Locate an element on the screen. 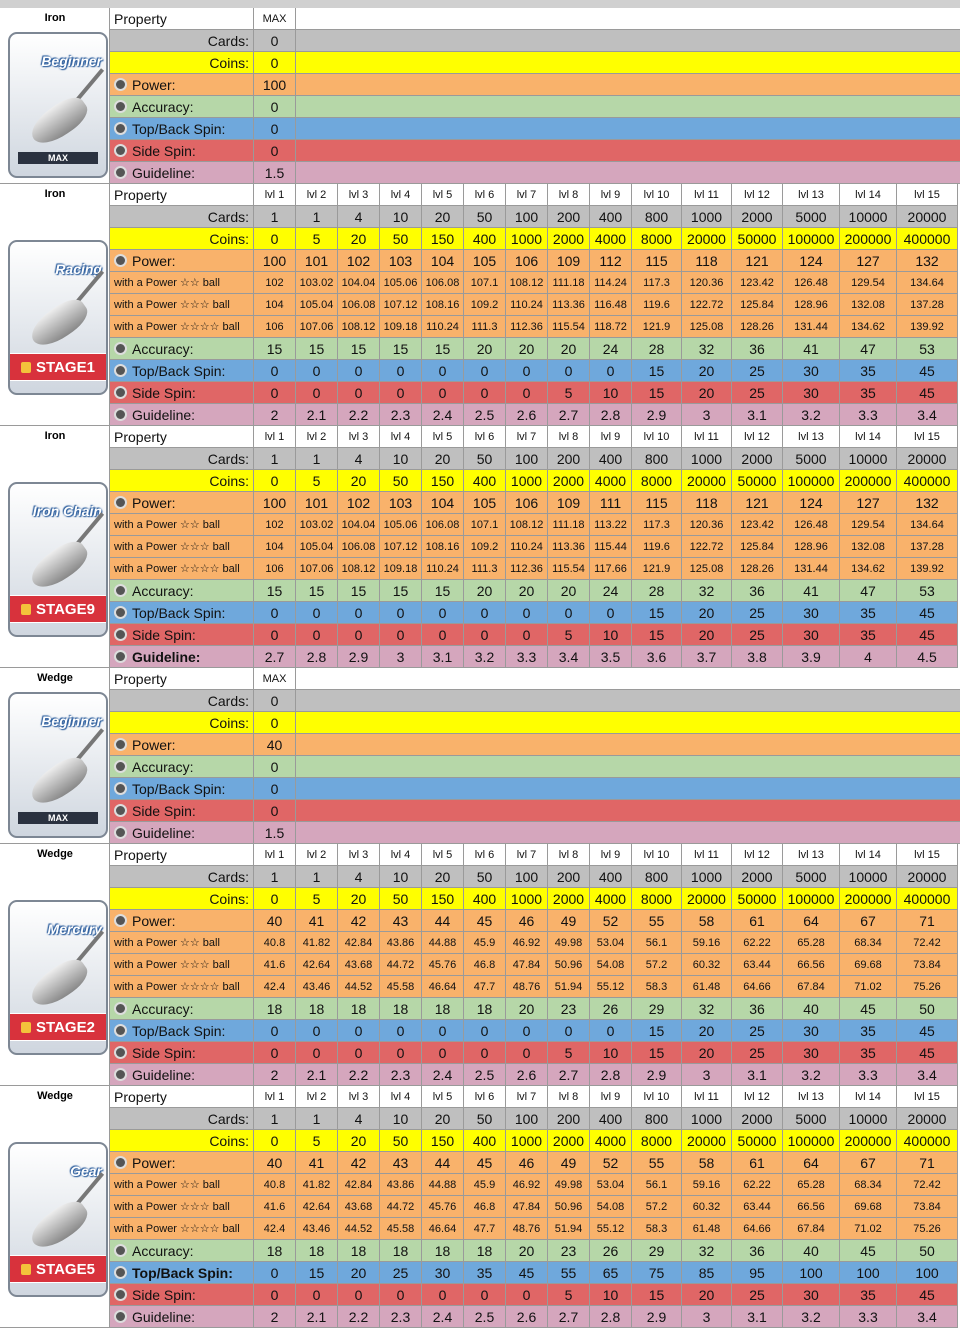 Image resolution: width=960 pixels, height=1333 pixels. row-value: 105 is located at coordinates (485, 261).